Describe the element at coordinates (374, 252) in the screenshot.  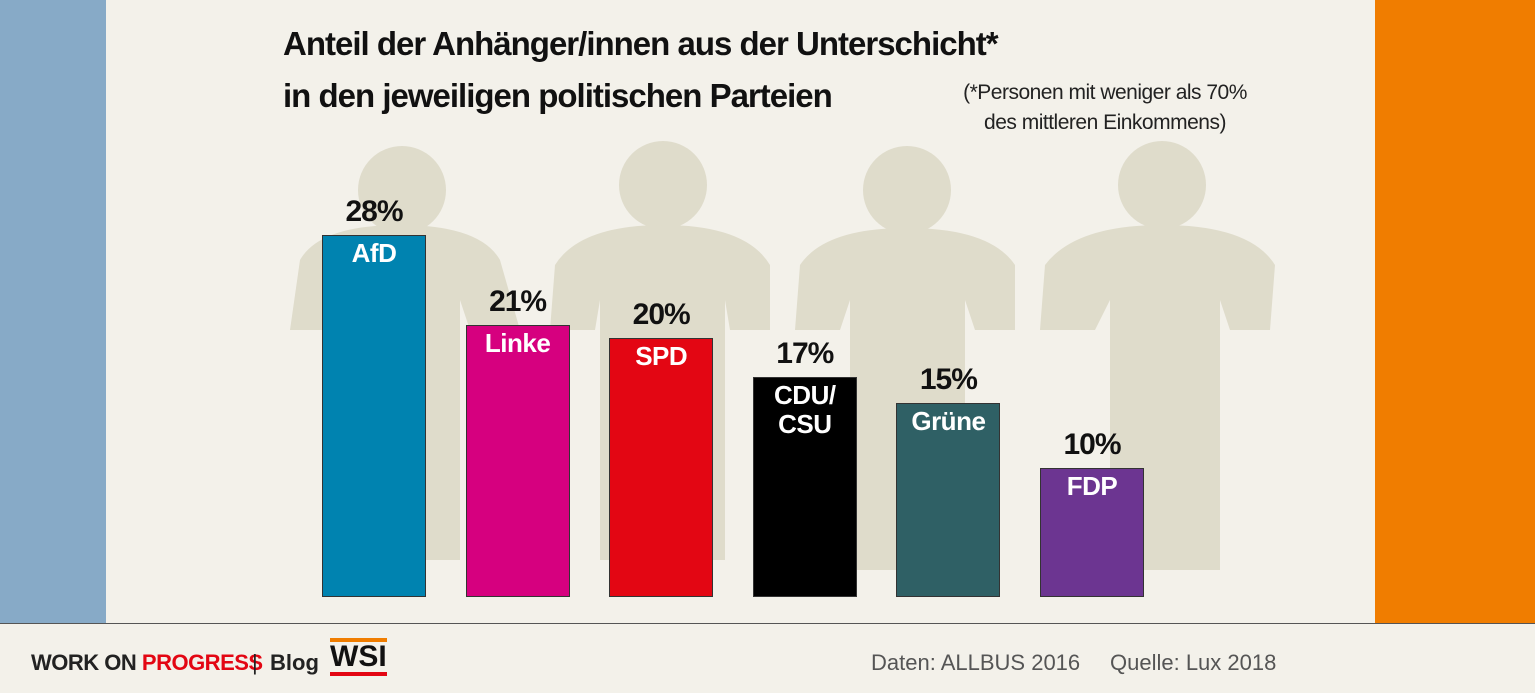
I see `category-label: AfD` at that location.